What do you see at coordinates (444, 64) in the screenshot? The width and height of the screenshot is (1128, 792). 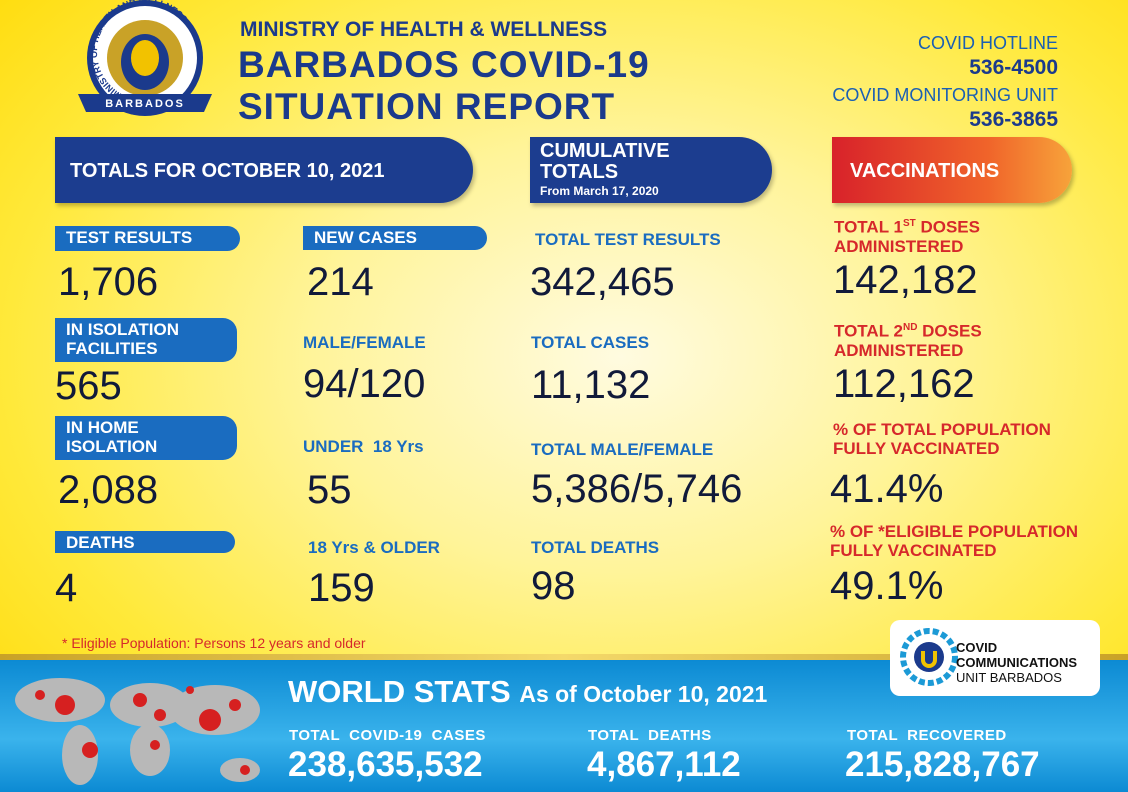 I see `report-title: BARBADOS COVID-19` at bounding box center [444, 64].